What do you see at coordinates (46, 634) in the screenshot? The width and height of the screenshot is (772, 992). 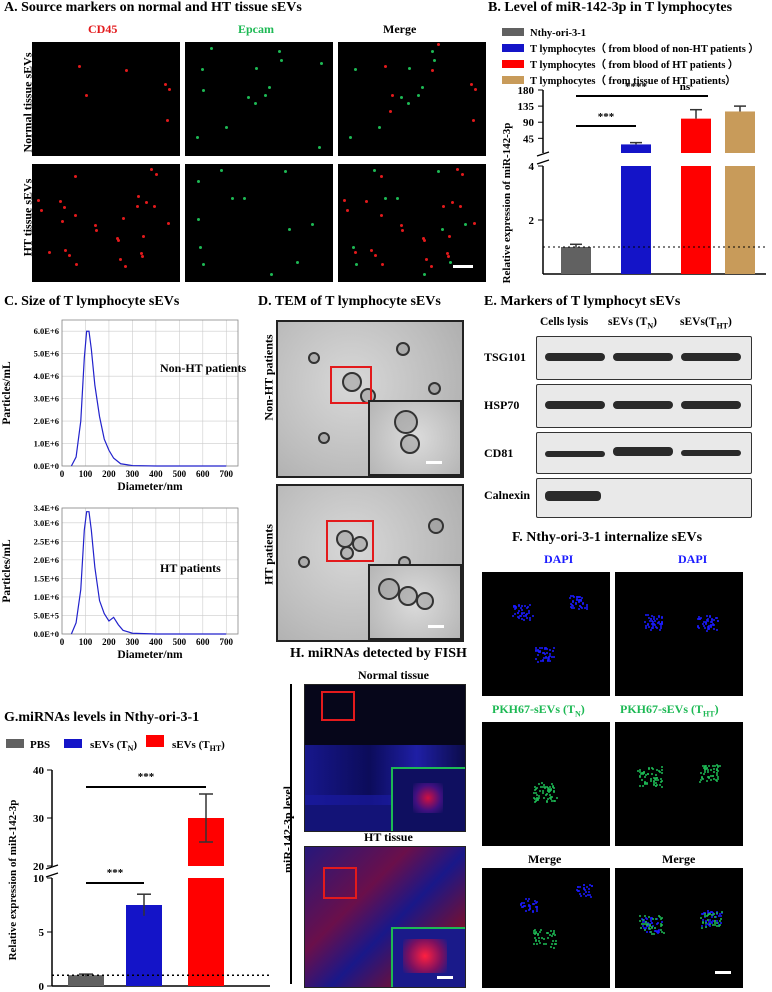 I see `y-tick-label: 0.0E+0` at bounding box center [46, 634].